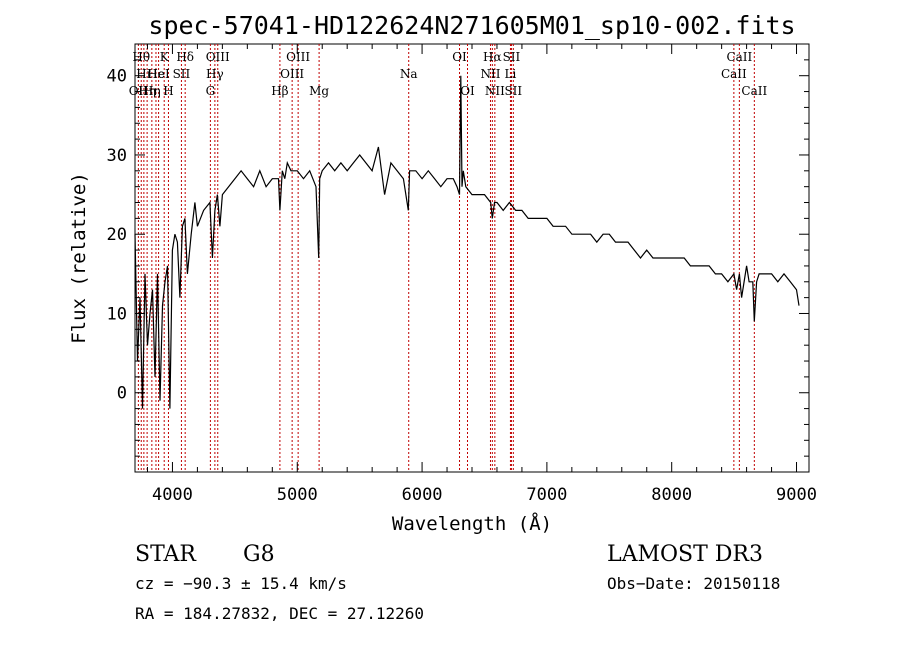  I want to click on observation-date: Obs−Date: 20150118, so click(693, 583).